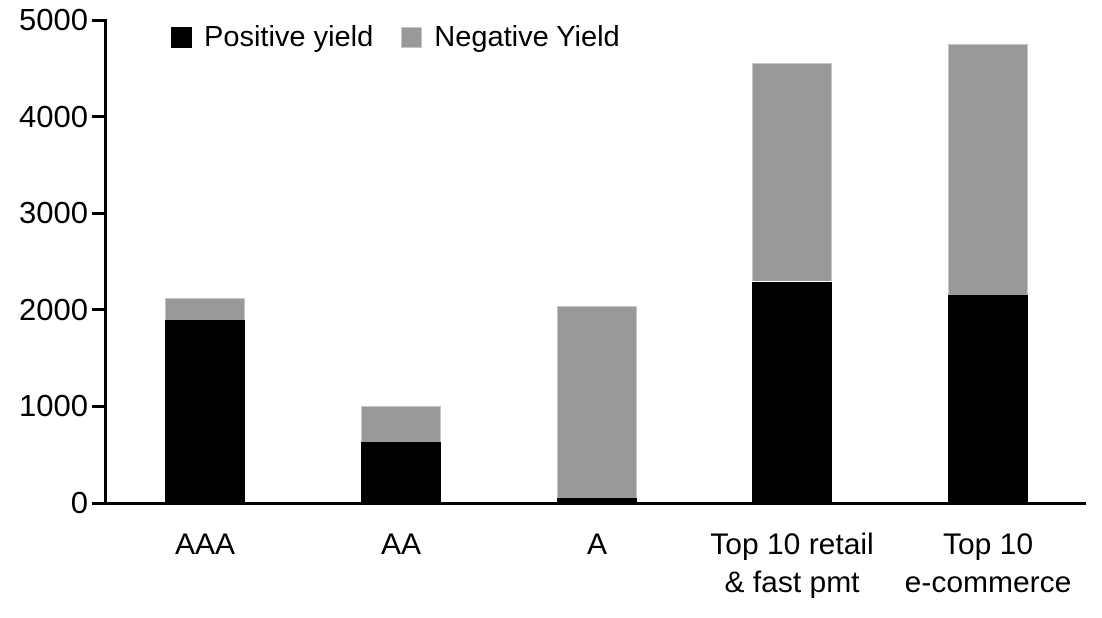 The height and width of the screenshot is (618, 1102). I want to click on y-tick-label: 3000, so click(53, 212).